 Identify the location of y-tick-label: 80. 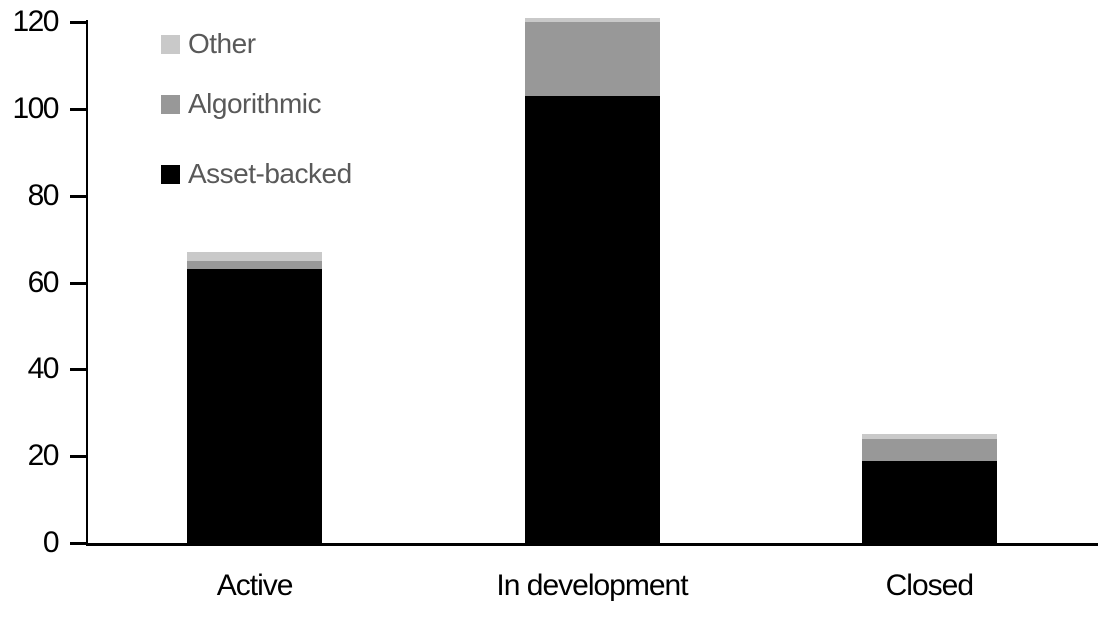
(43, 195).